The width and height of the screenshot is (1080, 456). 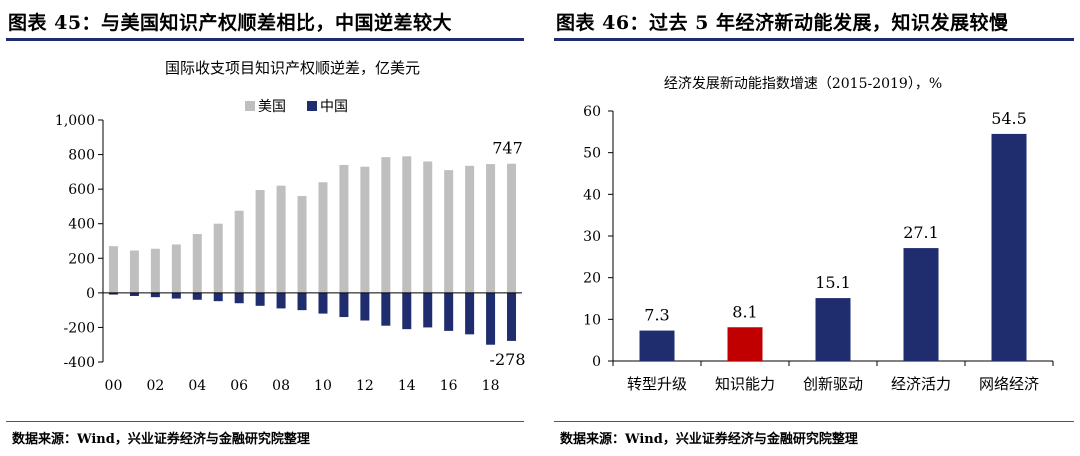 I want to click on bar-cn-2003, so click(x=176, y=295).